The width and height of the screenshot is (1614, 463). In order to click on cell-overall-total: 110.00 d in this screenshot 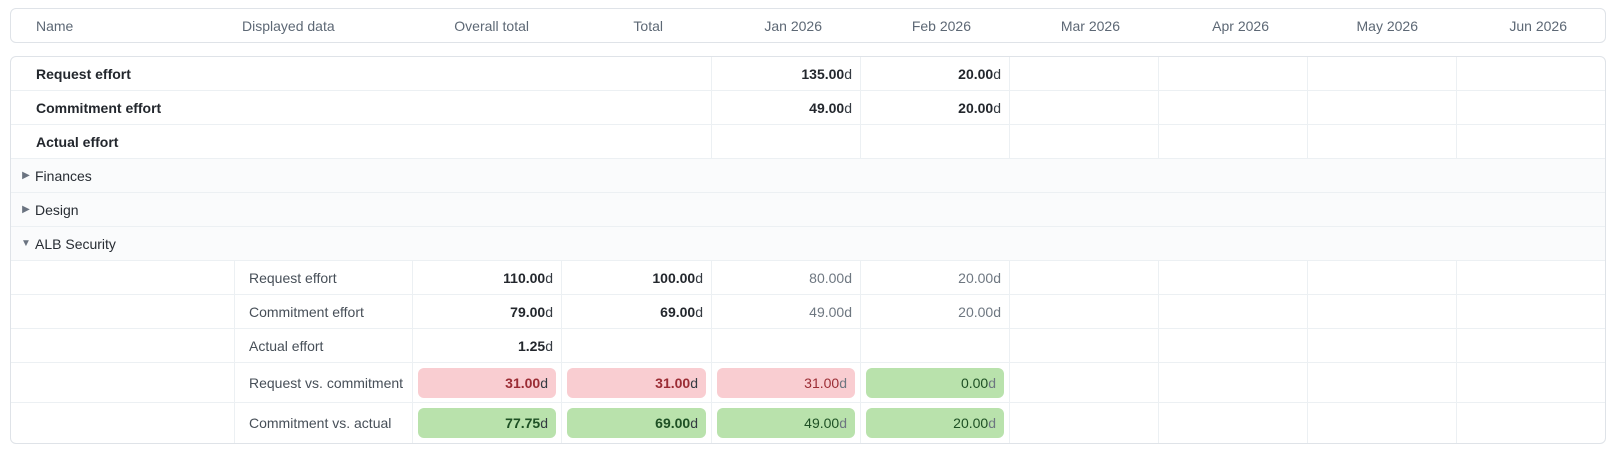, I will do `click(486, 277)`.